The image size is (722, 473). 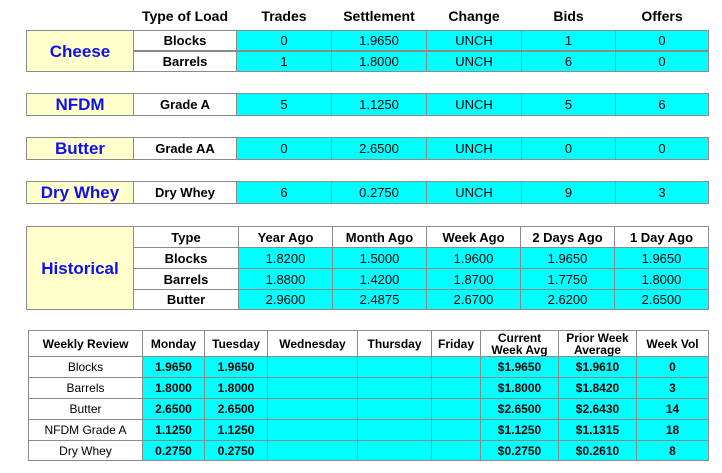 I want to click on data-cell: $1.9650, so click(x=519, y=367).